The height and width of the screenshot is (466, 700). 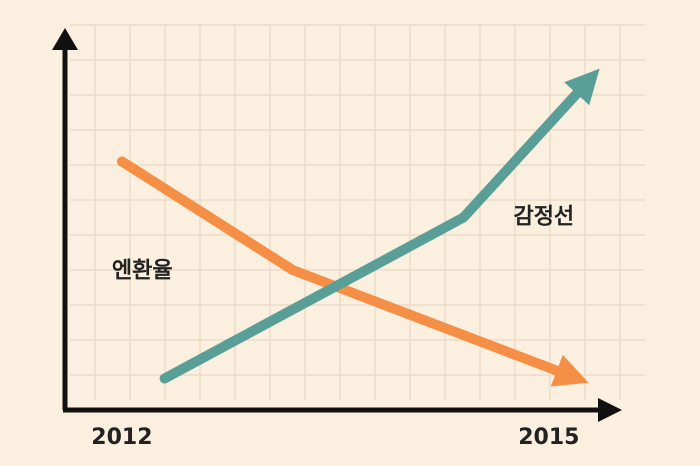 What do you see at coordinates (65, 39) in the screenshot?
I see `y-axis-arrow` at bounding box center [65, 39].